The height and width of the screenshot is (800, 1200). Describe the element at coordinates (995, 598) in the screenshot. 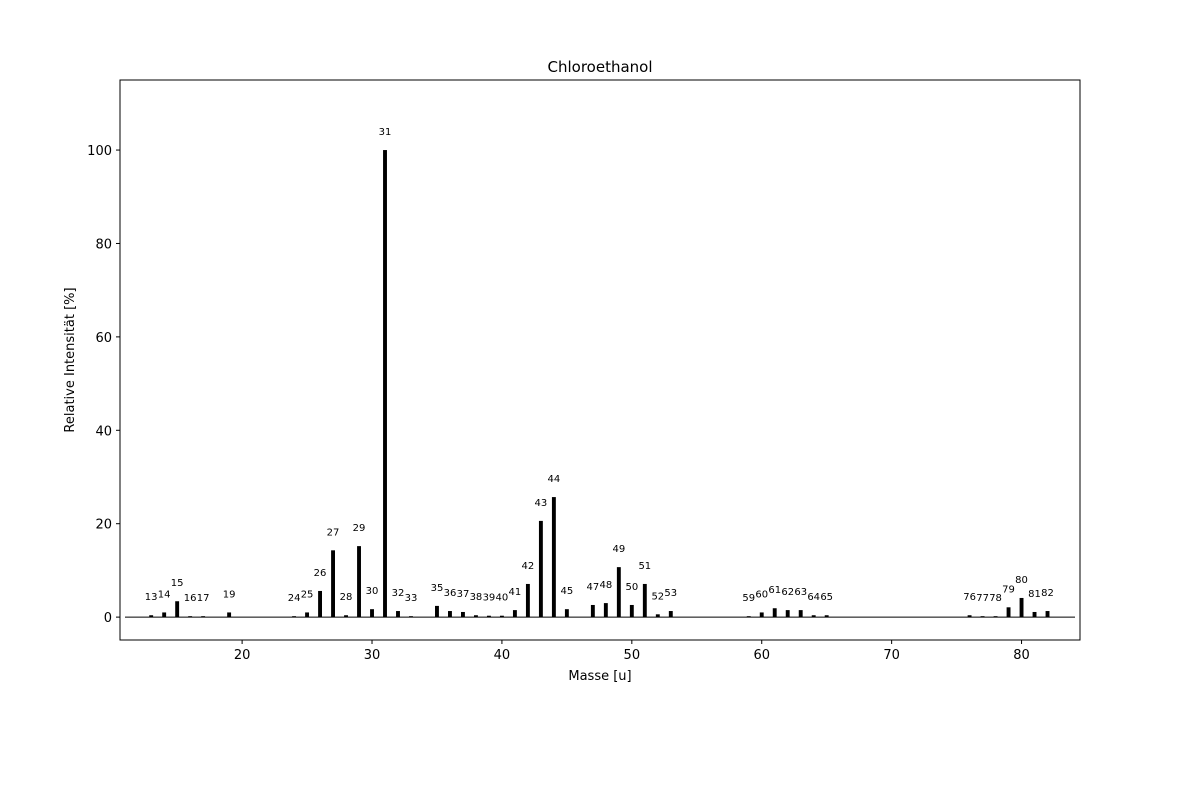

I see `peak-label: 78` at that location.